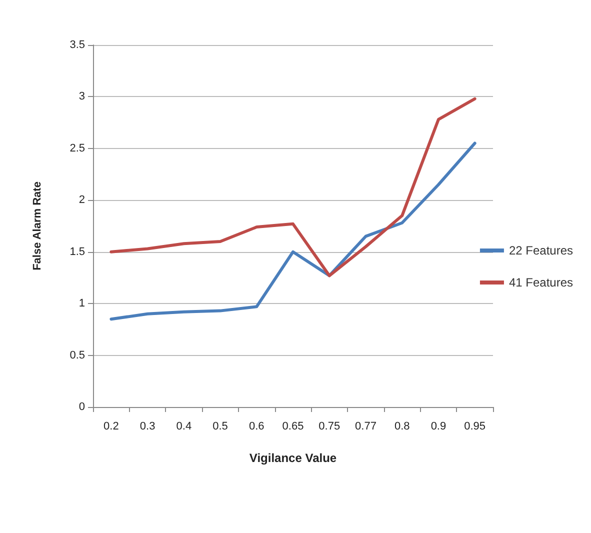  What do you see at coordinates (81, 96) in the screenshot?
I see `y-tick-label: 3` at bounding box center [81, 96].